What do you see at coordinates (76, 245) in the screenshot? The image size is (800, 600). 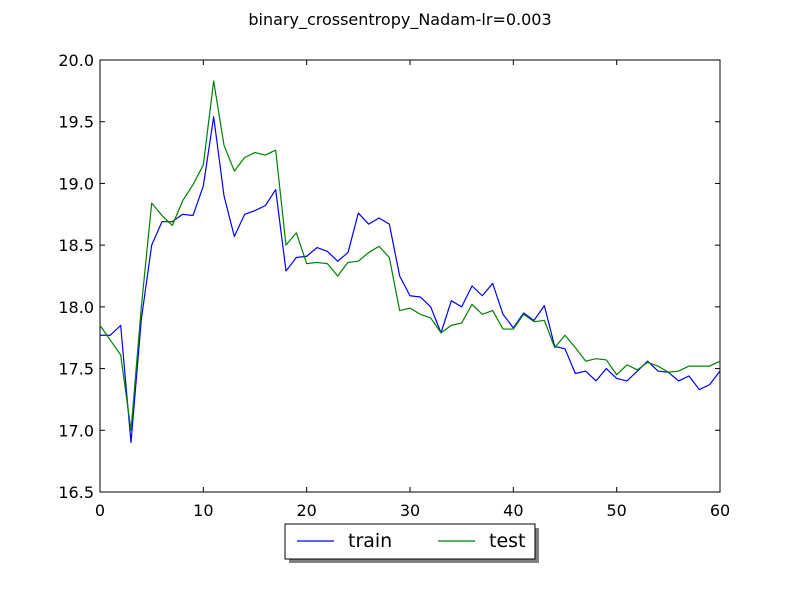 I see `y-tick-label: 18.5` at bounding box center [76, 245].